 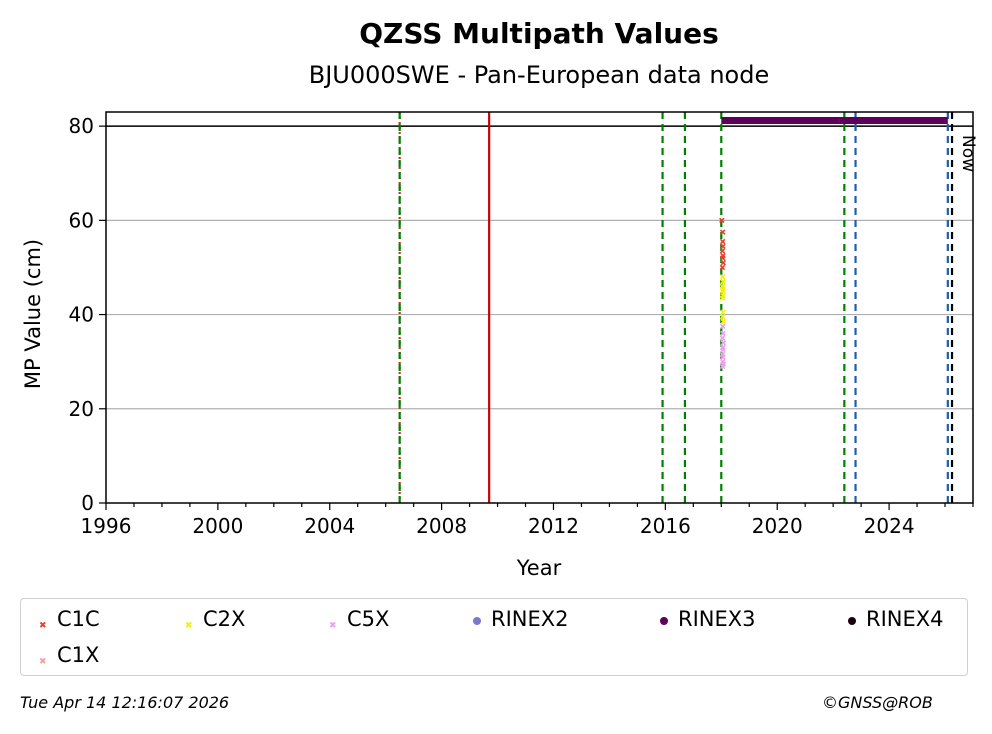 I want to click on x-tick-label: 2024, so click(x=889, y=526).